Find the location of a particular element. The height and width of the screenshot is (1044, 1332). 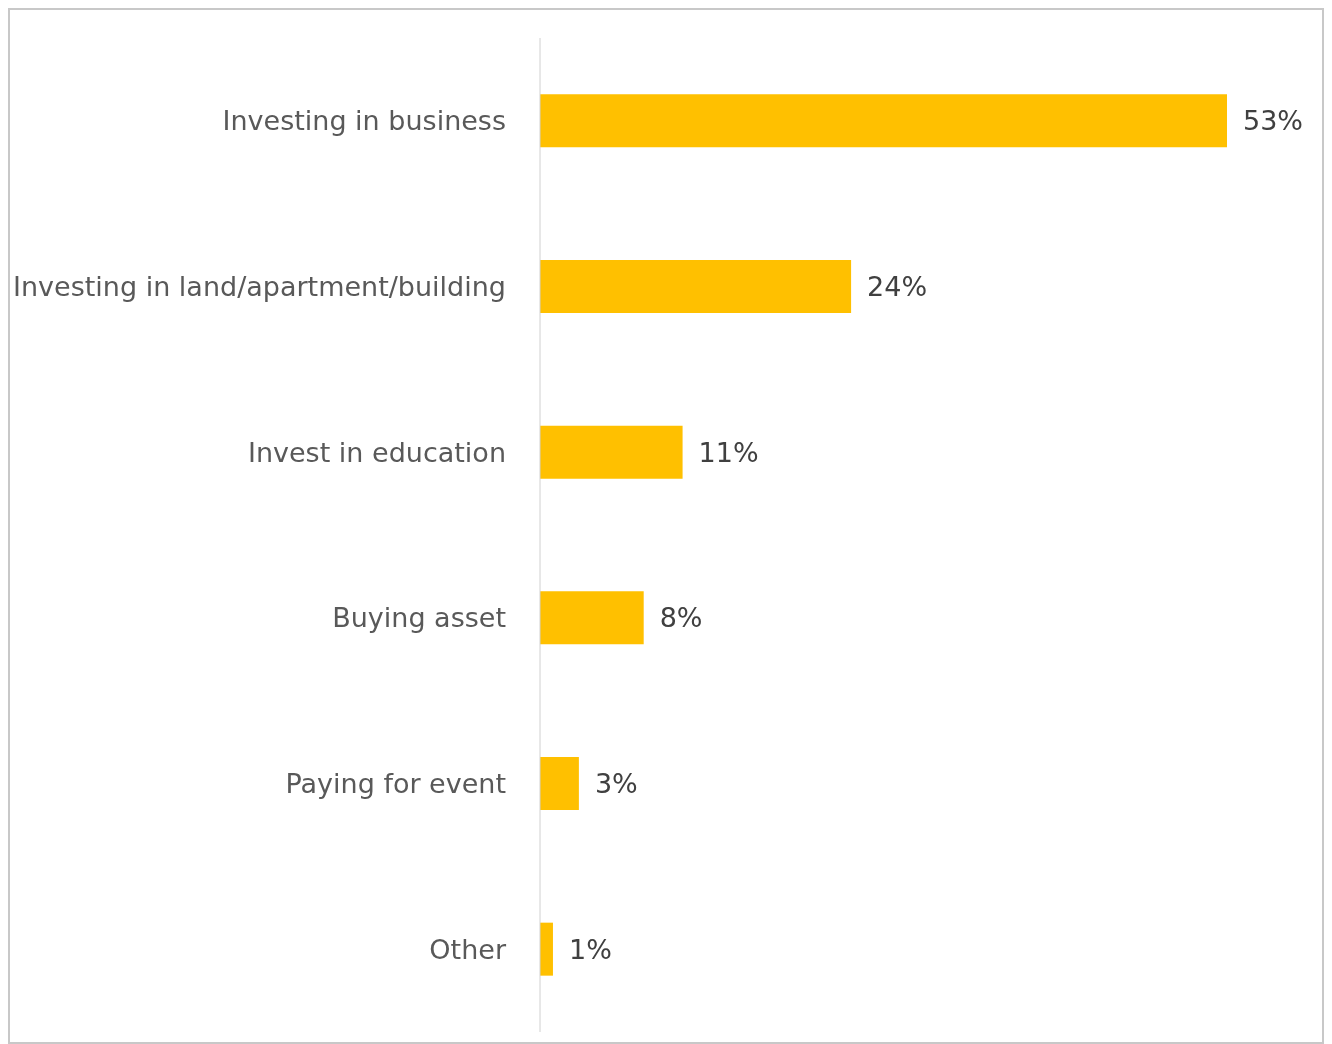

y-tick-label: Investing in business is located at coordinates (364, 121).